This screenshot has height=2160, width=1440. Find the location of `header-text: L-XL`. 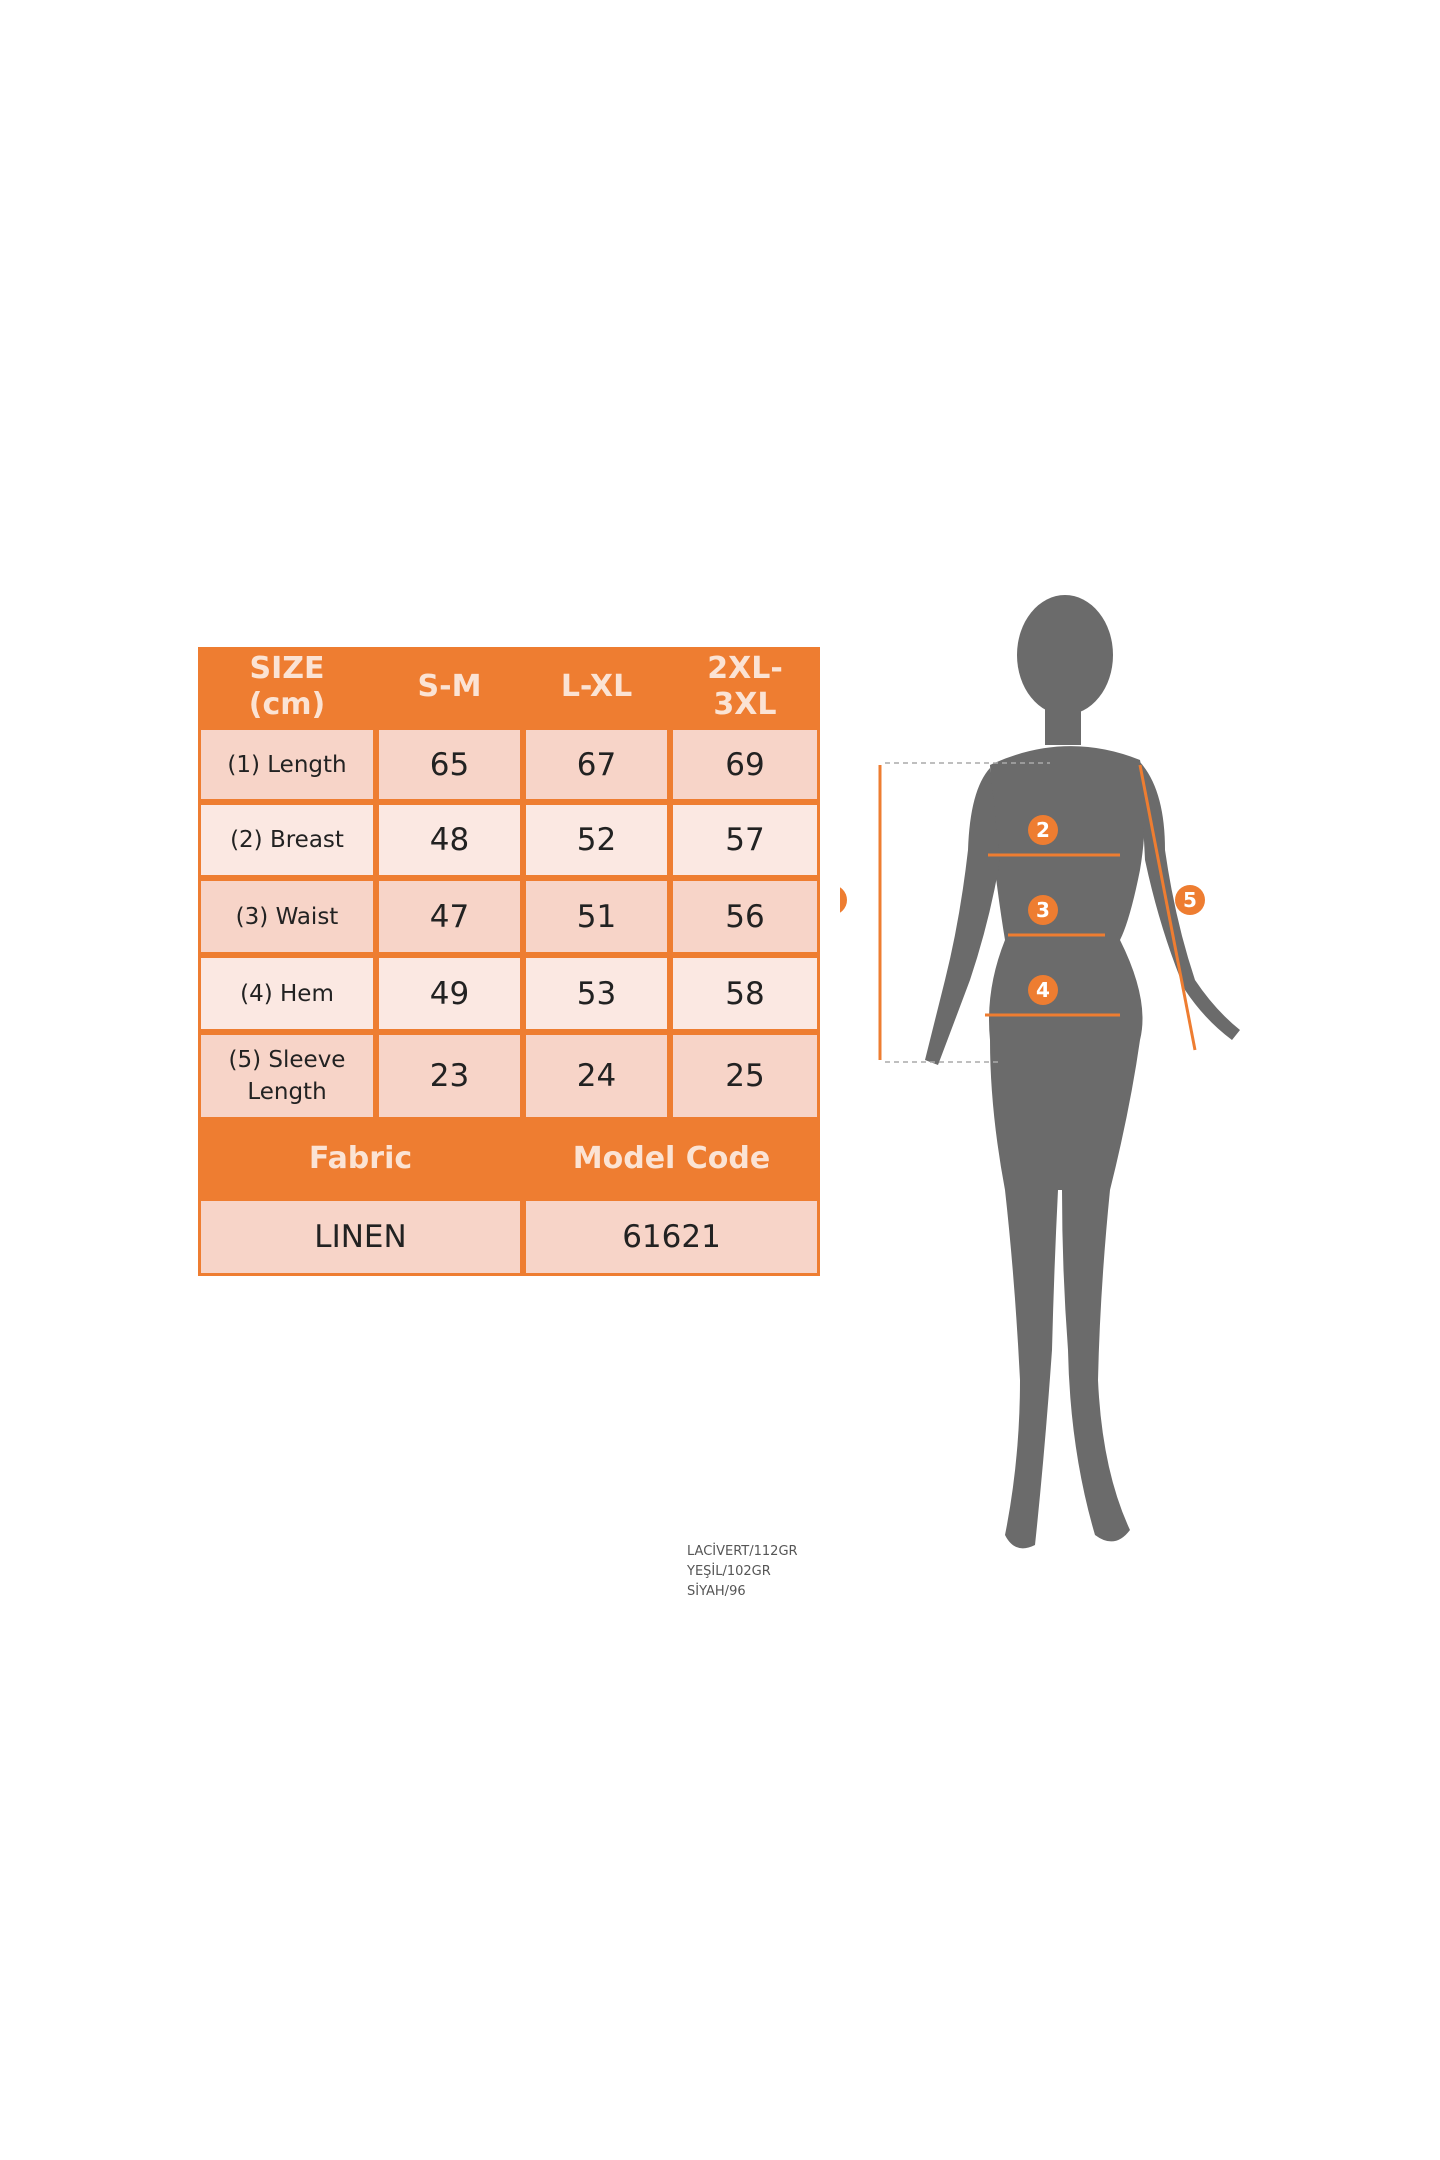

header-text: L-XL is located at coordinates (596, 686).